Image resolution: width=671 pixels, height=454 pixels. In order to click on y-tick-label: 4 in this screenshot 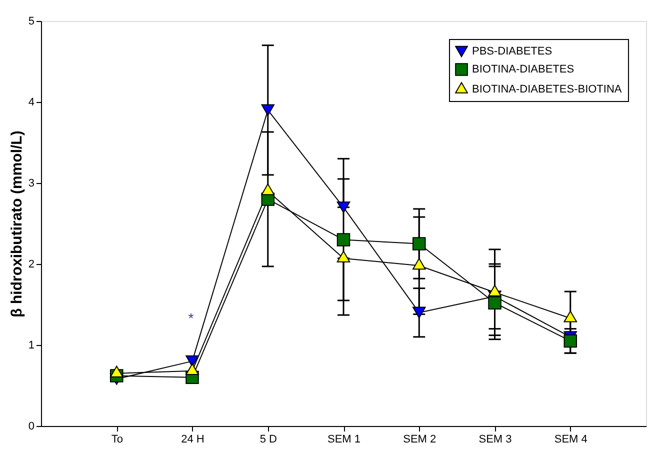, I will do `click(31, 102)`.